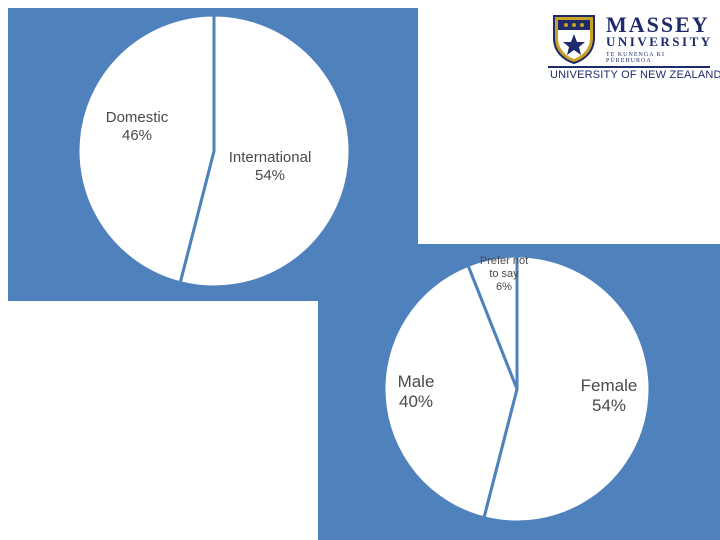  I want to click on pie-slice-international, so click(265, 151).